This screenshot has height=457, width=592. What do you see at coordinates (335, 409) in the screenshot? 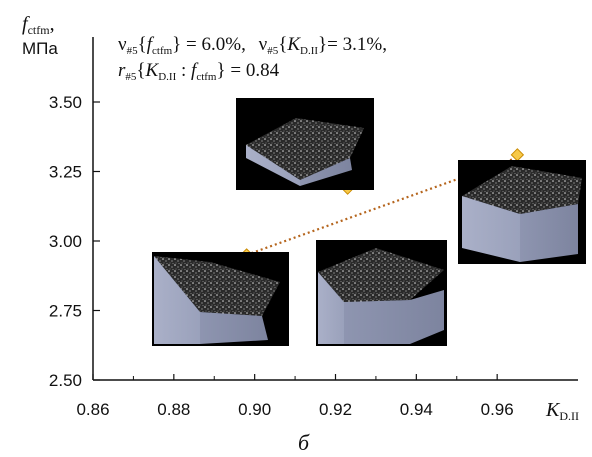
I see `x-tick-label-3: 0.92` at bounding box center [335, 409].